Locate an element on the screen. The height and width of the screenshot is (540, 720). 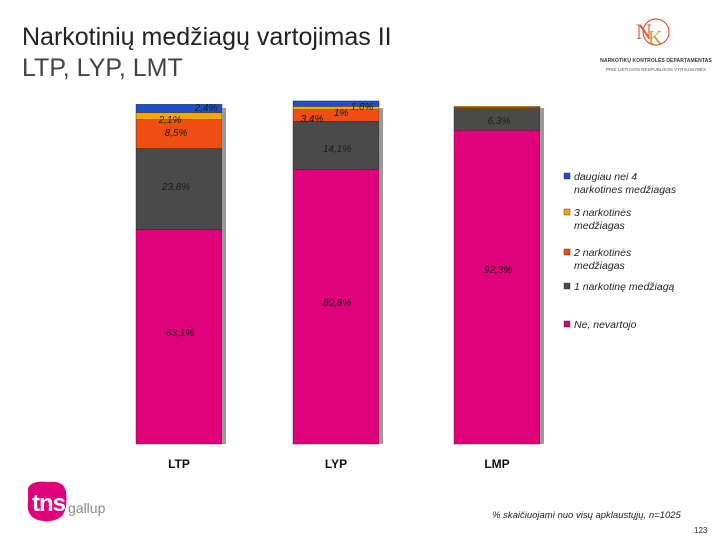
data-label-lmp-2: 6,3% is located at coordinates (499, 121).